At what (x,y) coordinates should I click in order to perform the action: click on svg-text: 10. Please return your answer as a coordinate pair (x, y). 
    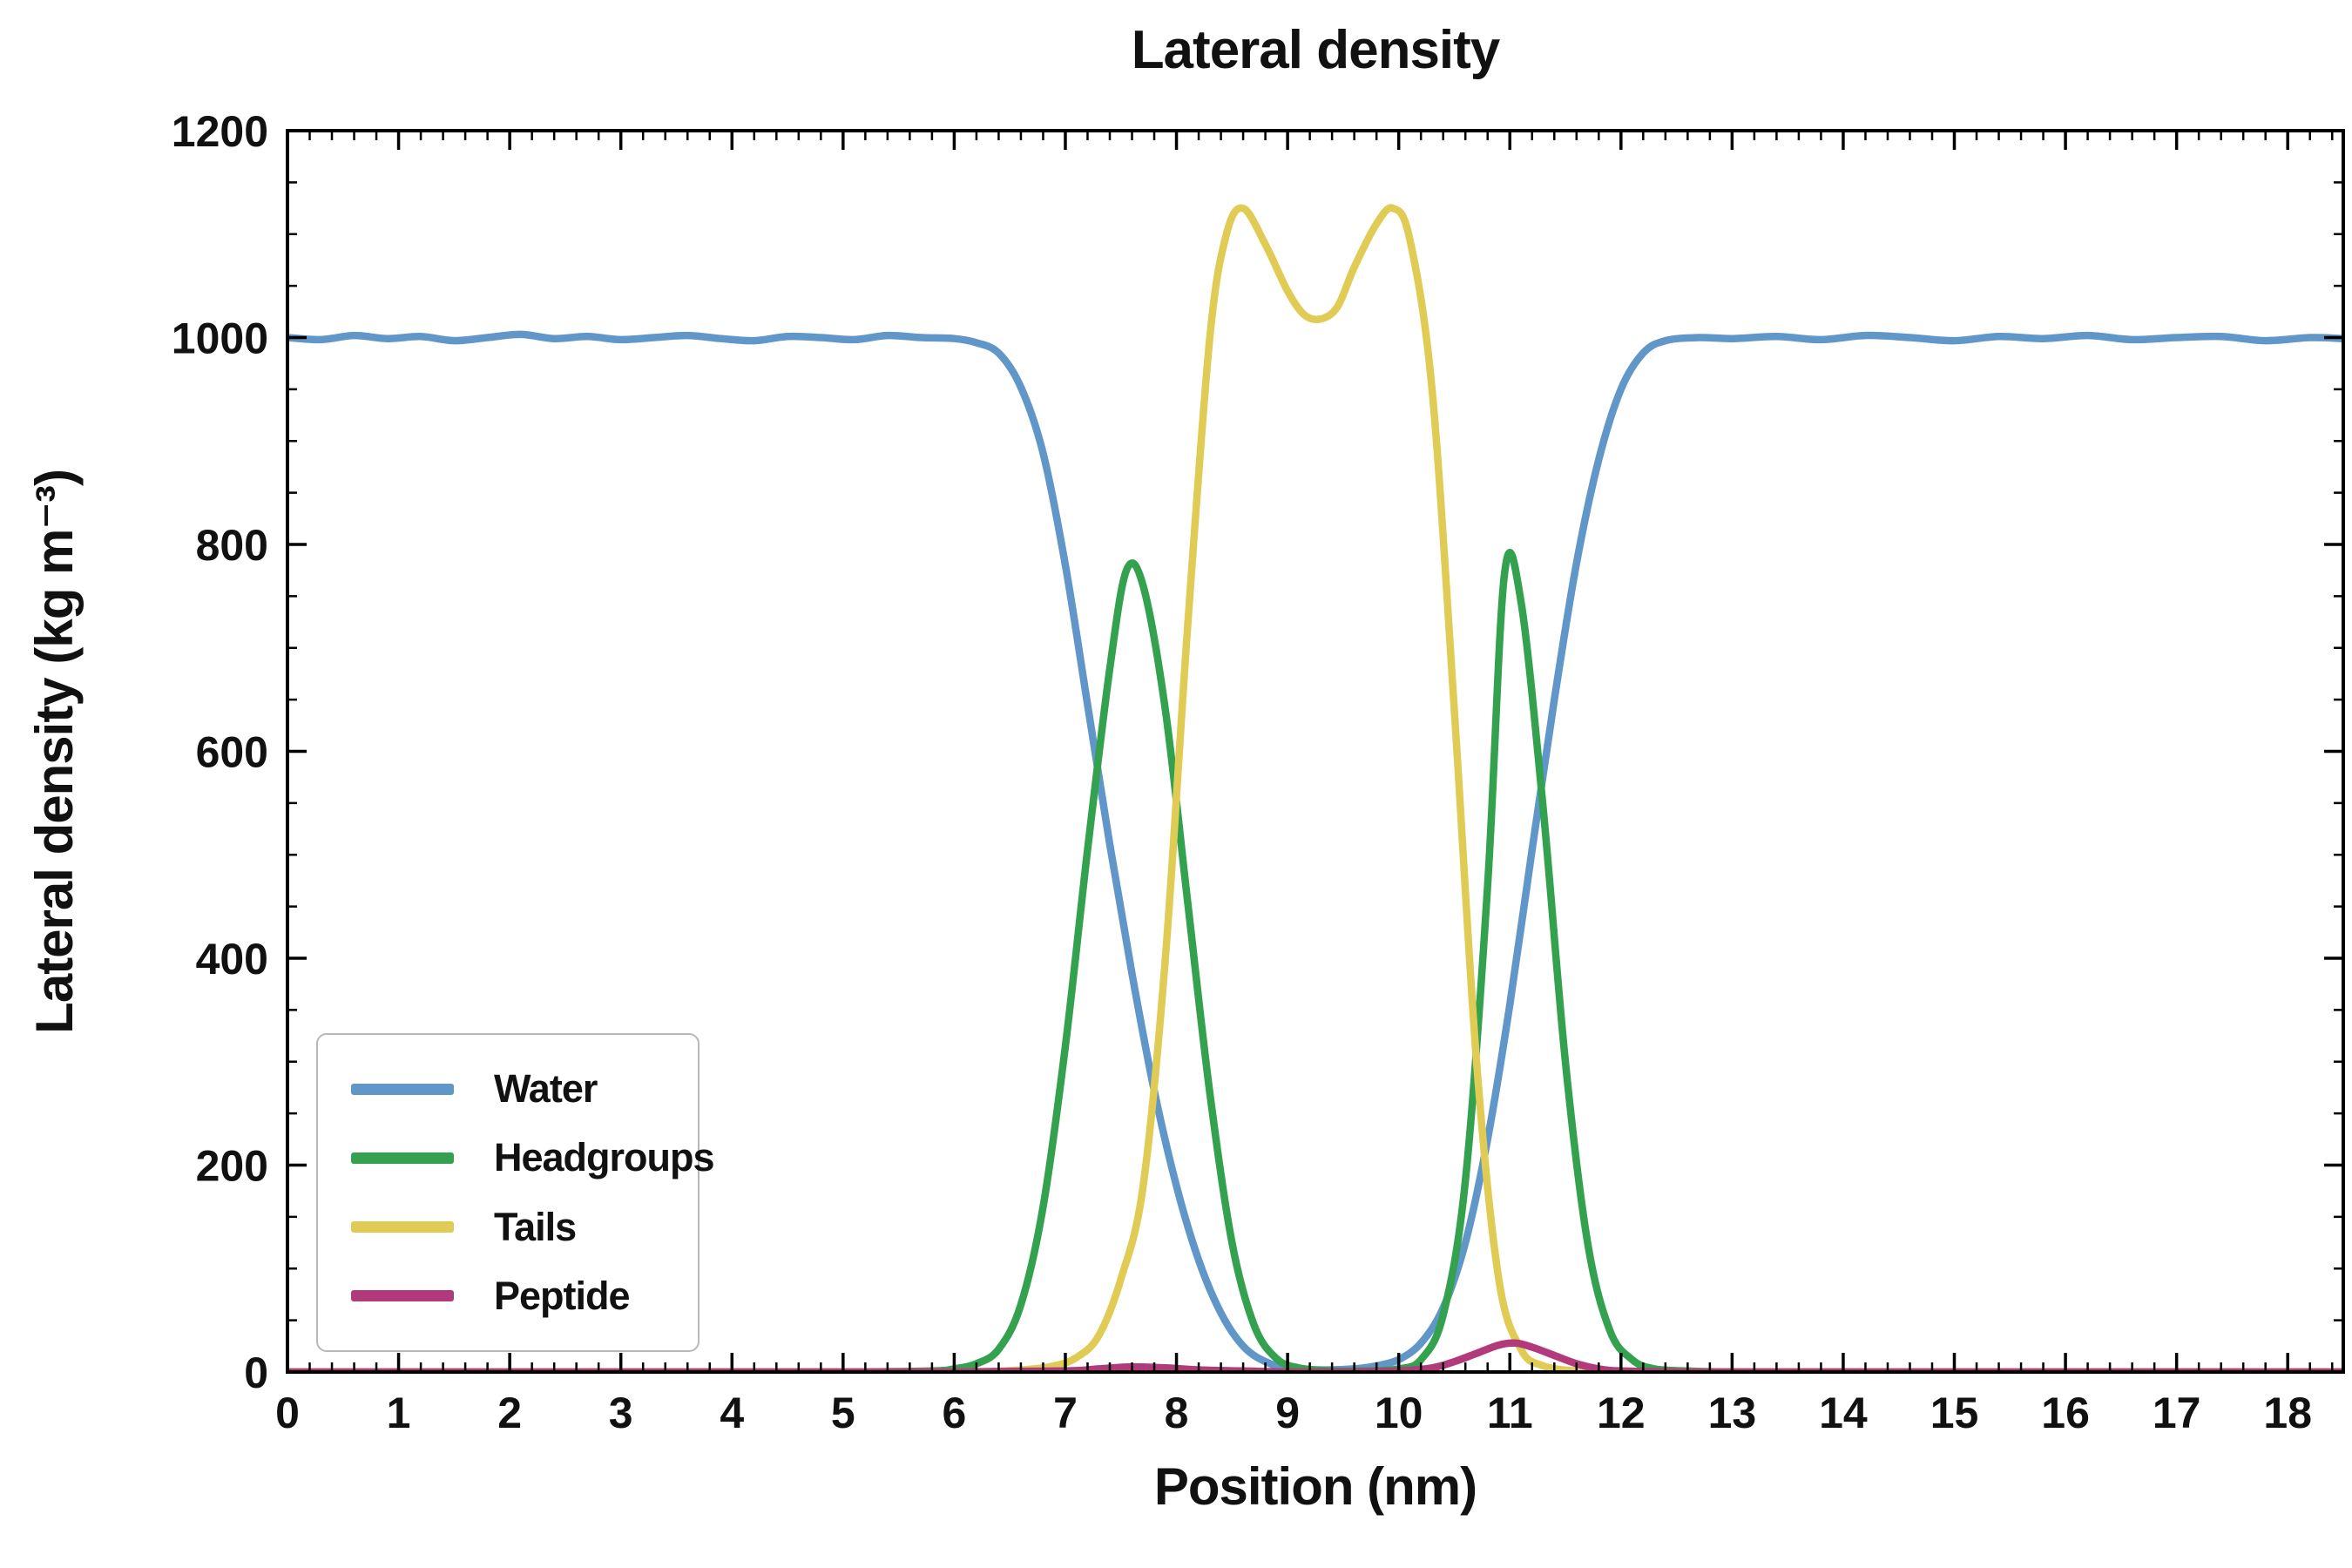
    Looking at the image, I should click on (1399, 1413).